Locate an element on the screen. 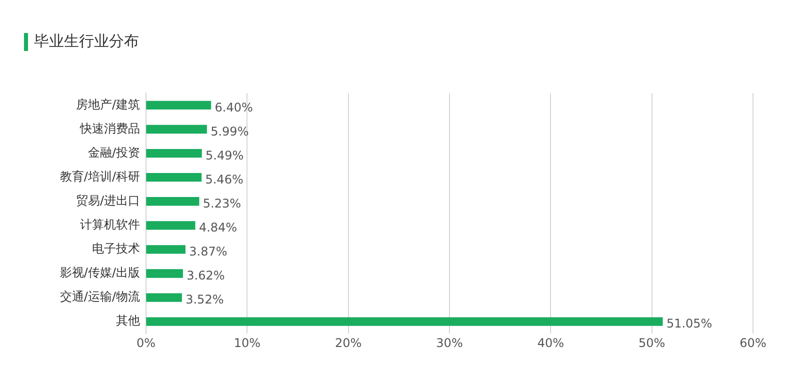  data-label: 3.52% is located at coordinates (205, 299).